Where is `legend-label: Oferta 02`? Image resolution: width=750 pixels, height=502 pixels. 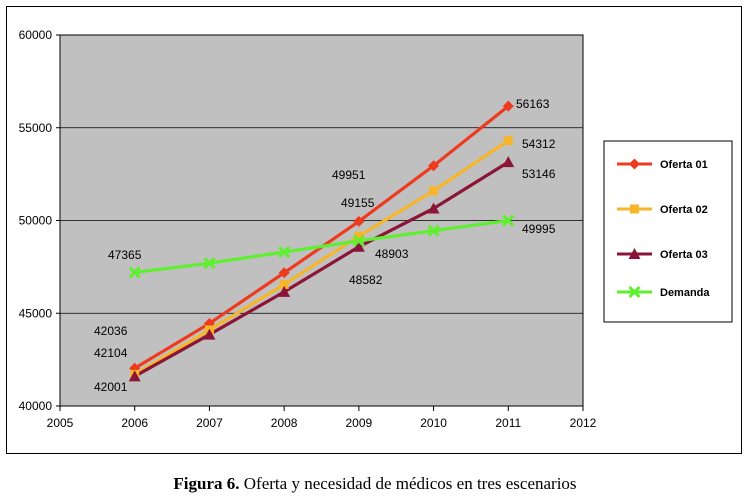 legend-label: Oferta 02 is located at coordinates (684, 210).